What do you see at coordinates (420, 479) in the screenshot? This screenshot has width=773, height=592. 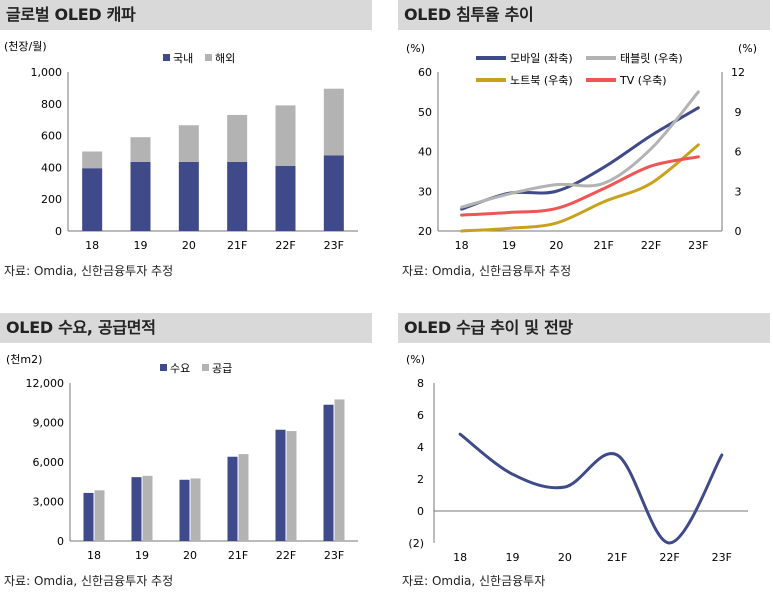 I see `y-tick-label: 2` at bounding box center [420, 479].